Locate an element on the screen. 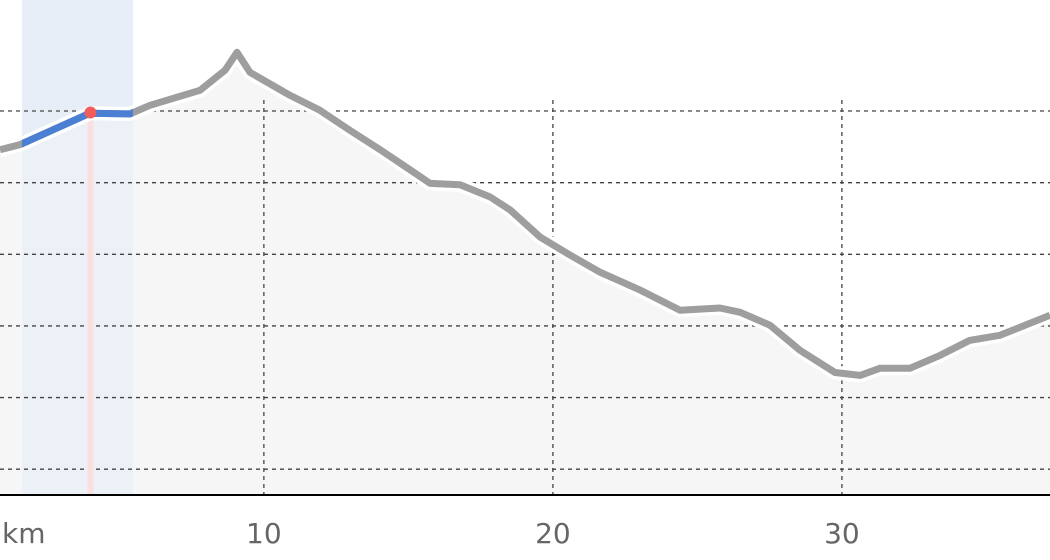  x-tick-label: 10 is located at coordinates (264, 533).